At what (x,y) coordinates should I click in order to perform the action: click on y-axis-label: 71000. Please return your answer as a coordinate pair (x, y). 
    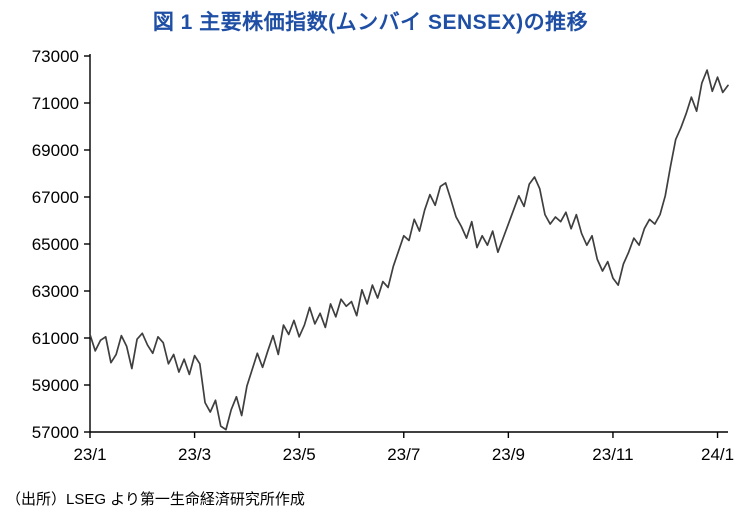
    Looking at the image, I should click on (55, 103).